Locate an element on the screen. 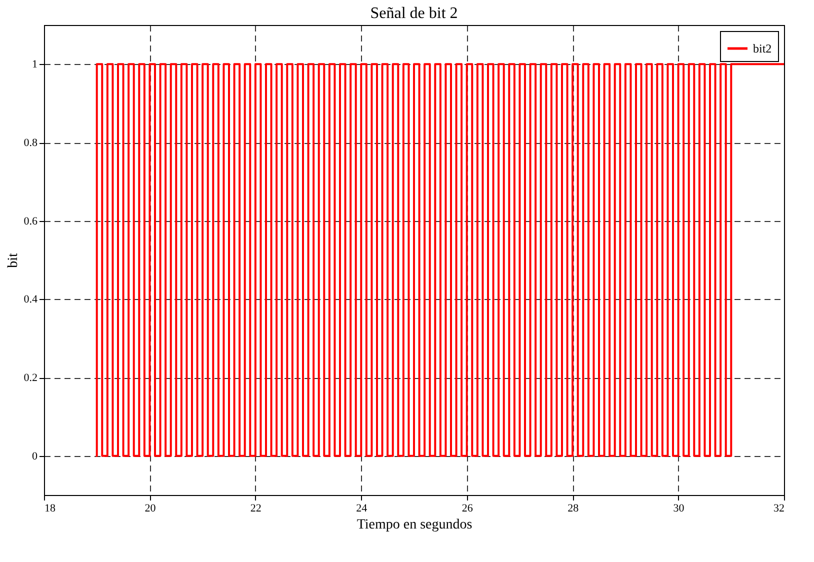  x-tick-label: 26 is located at coordinates (468, 508).